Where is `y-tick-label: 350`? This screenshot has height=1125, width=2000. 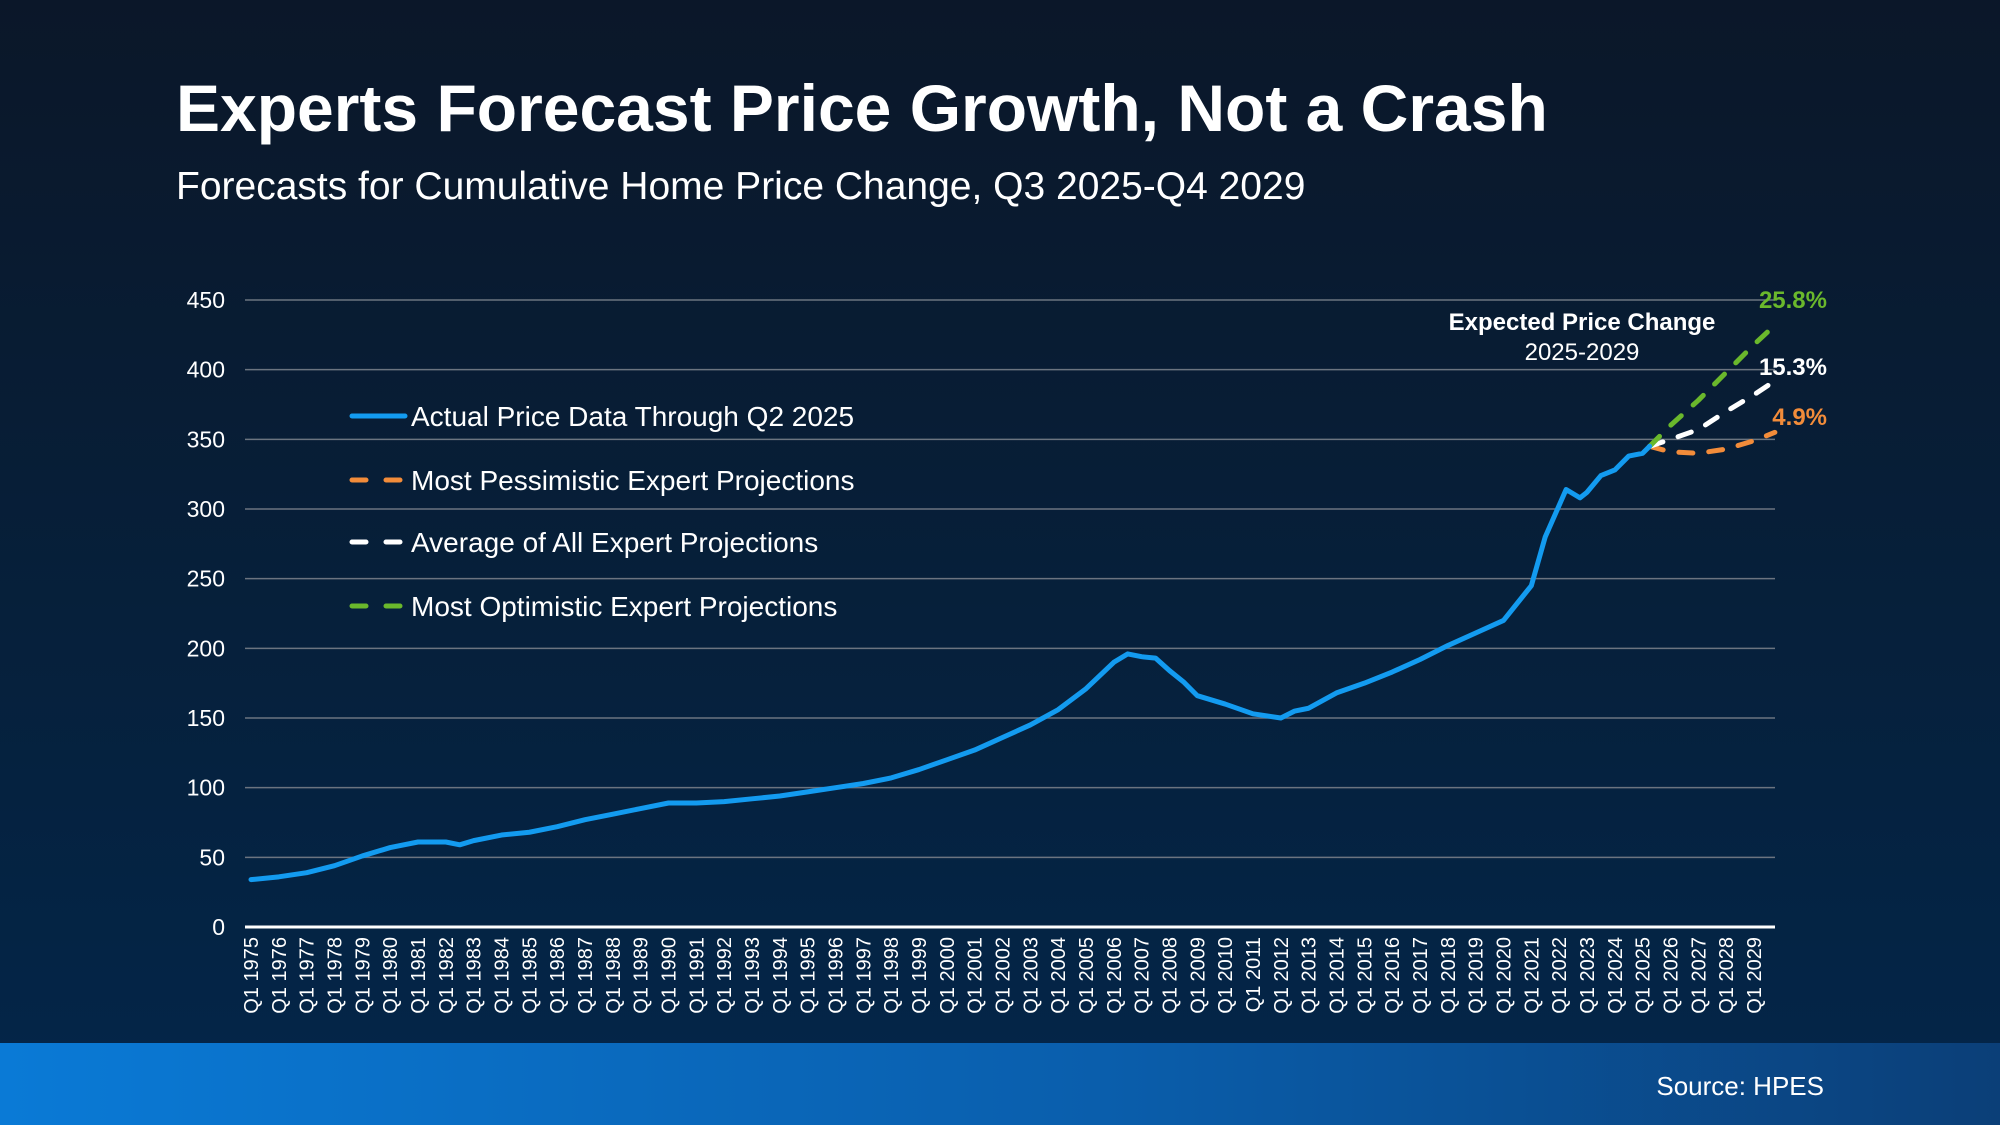
y-tick-label: 350 is located at coordinates (206, 439).